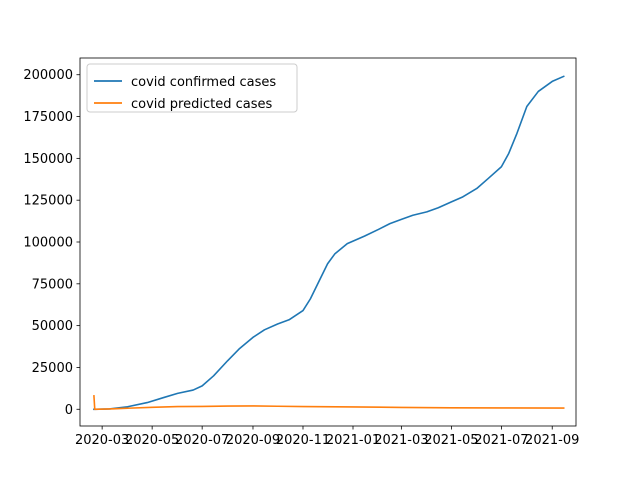 The width and height of the screenshot is (640, 480). What do you see at coordinates (48, 201) in the screenshot?
I see `y-tick-label: 125000` at bounding box center [48, 201].